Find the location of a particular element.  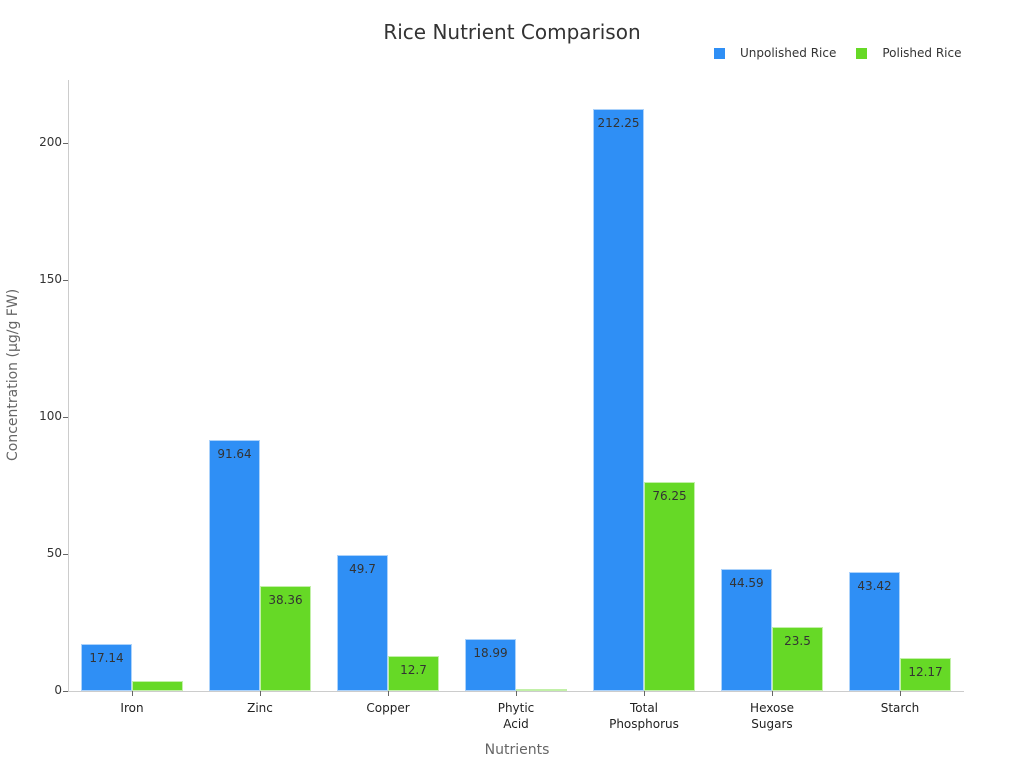

bar-value-label: 17.14 is located at coordinates (106, 658).